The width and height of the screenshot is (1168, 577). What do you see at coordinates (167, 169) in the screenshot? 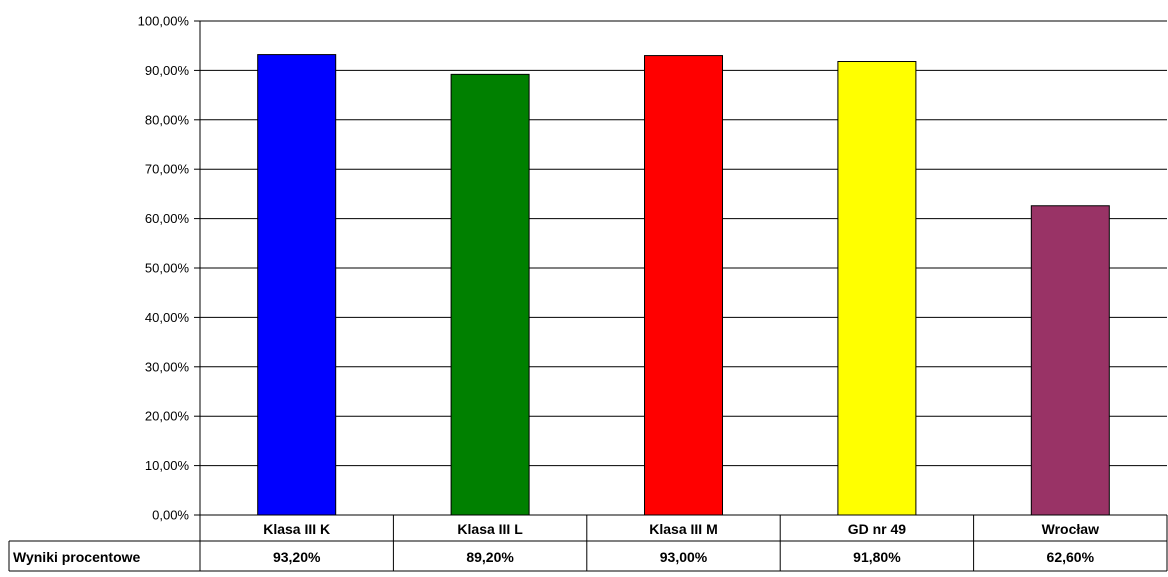
I see `y-tick-label: 70,00%` at bounding box center [167, 169].